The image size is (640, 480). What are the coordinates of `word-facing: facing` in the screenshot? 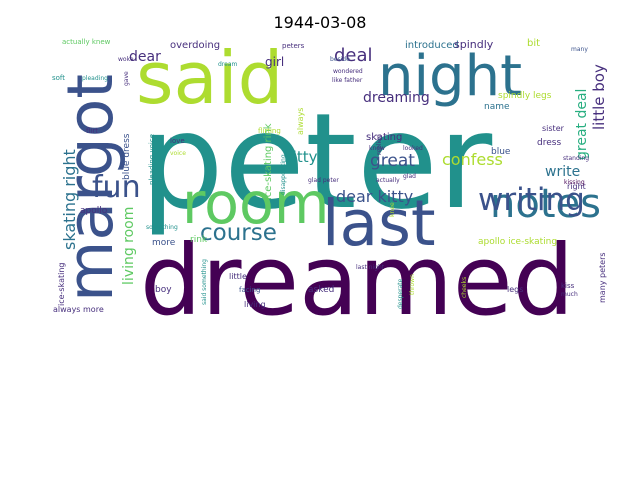 It's located at (249, 290).